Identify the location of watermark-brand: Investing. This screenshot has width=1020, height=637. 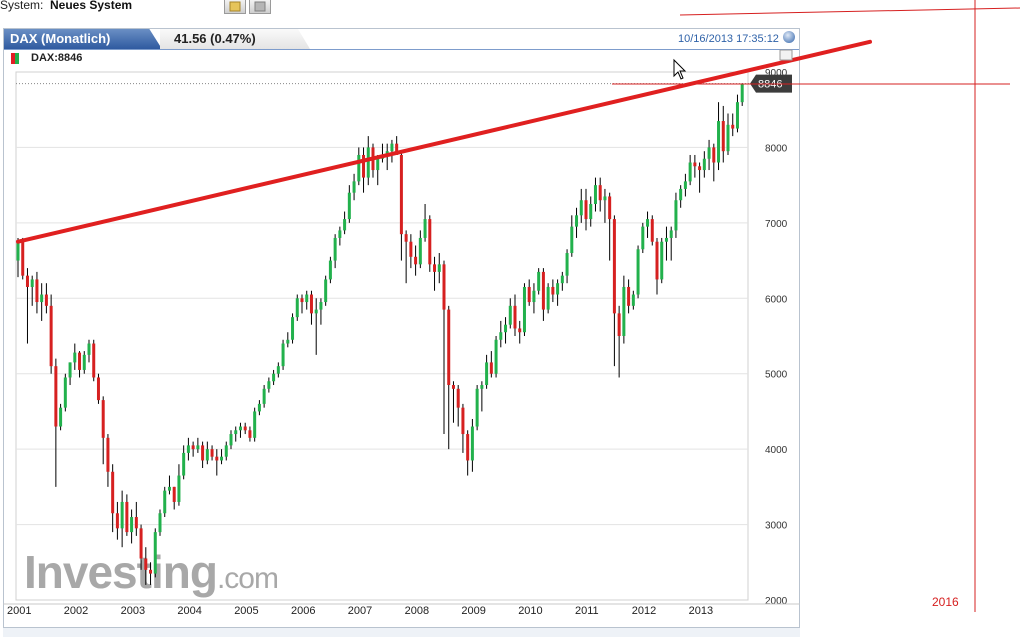
(121, 572).